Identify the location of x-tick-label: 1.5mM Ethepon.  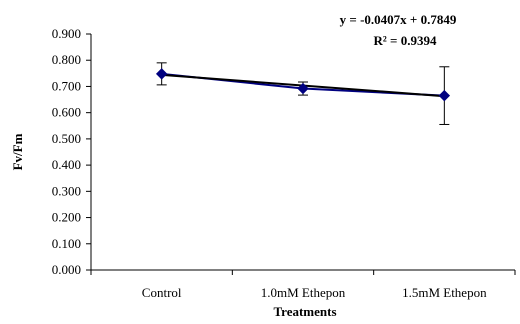
(444, 292).